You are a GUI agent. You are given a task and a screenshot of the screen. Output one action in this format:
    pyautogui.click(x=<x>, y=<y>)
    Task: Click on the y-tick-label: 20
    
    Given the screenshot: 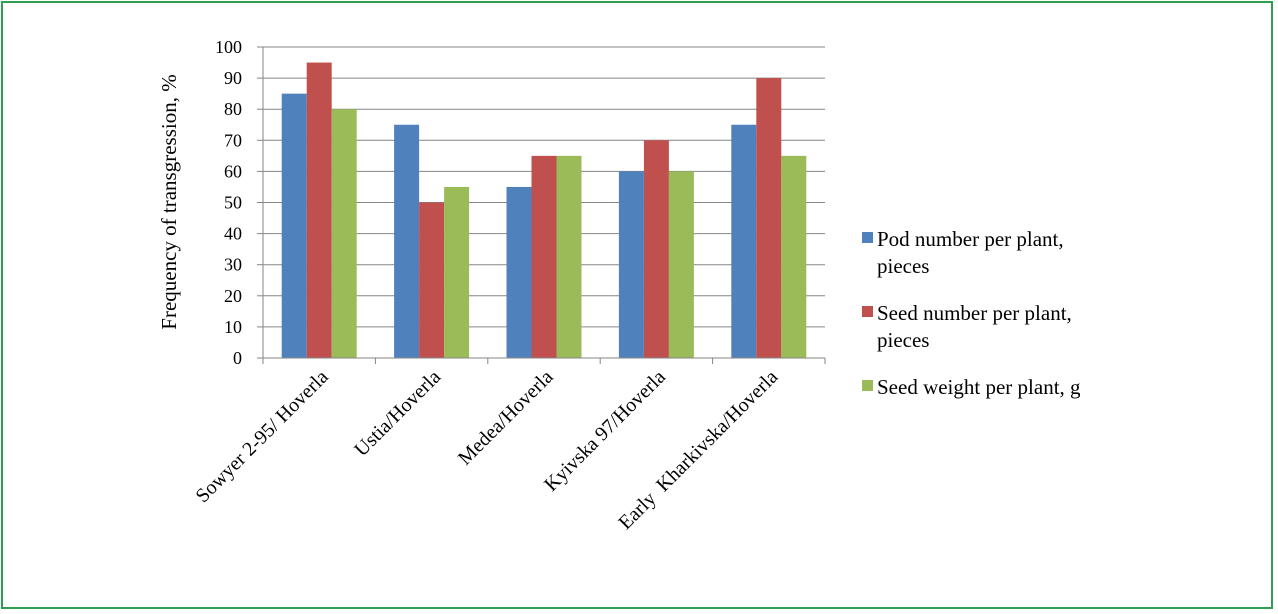 What is the action you would take?
    pyautogui.click(x=233, y=296)
    